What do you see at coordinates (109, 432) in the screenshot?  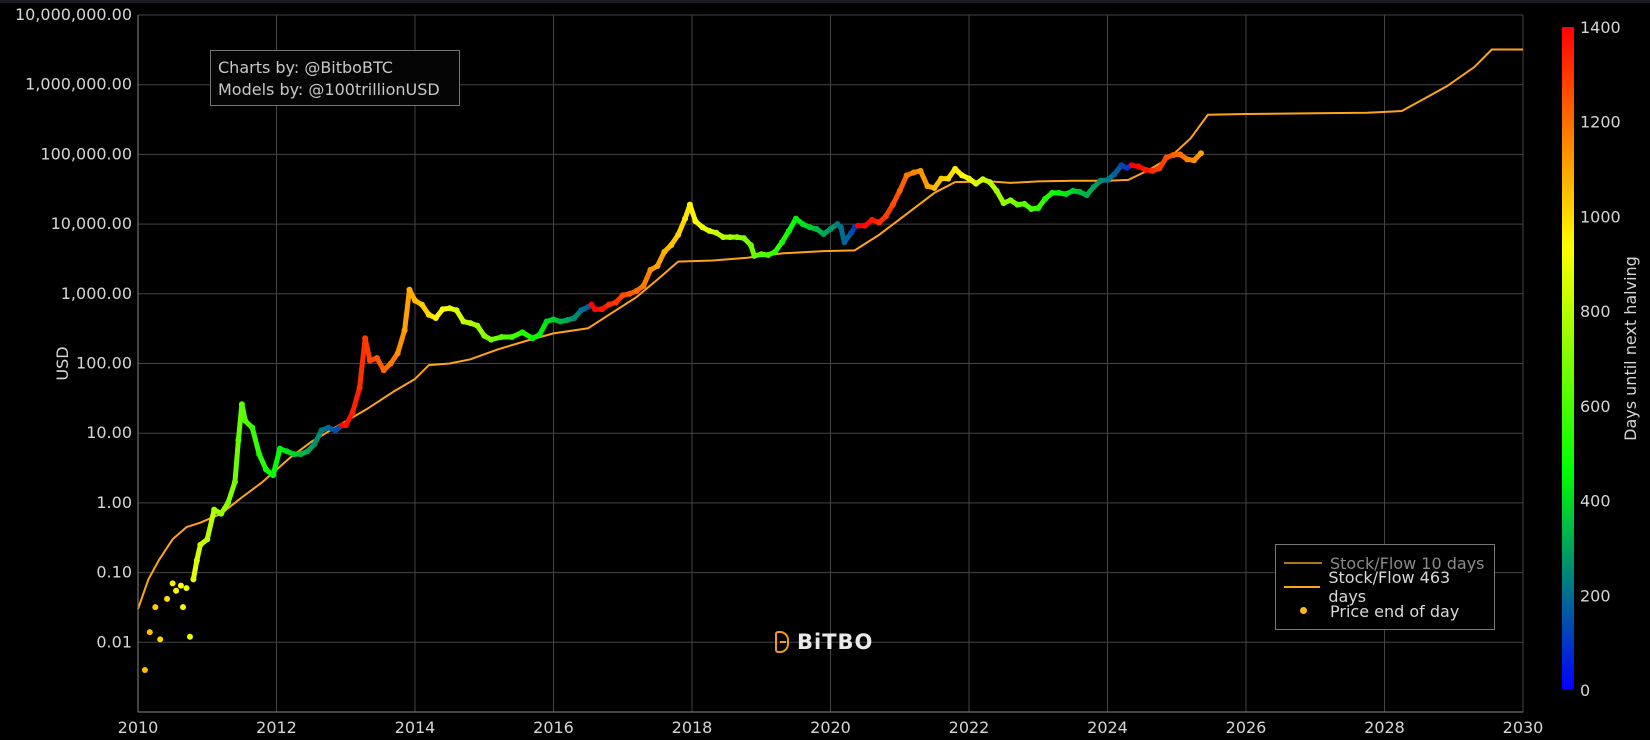 I see `y-tick-label: 10.00` at bounding box center [109, 432].